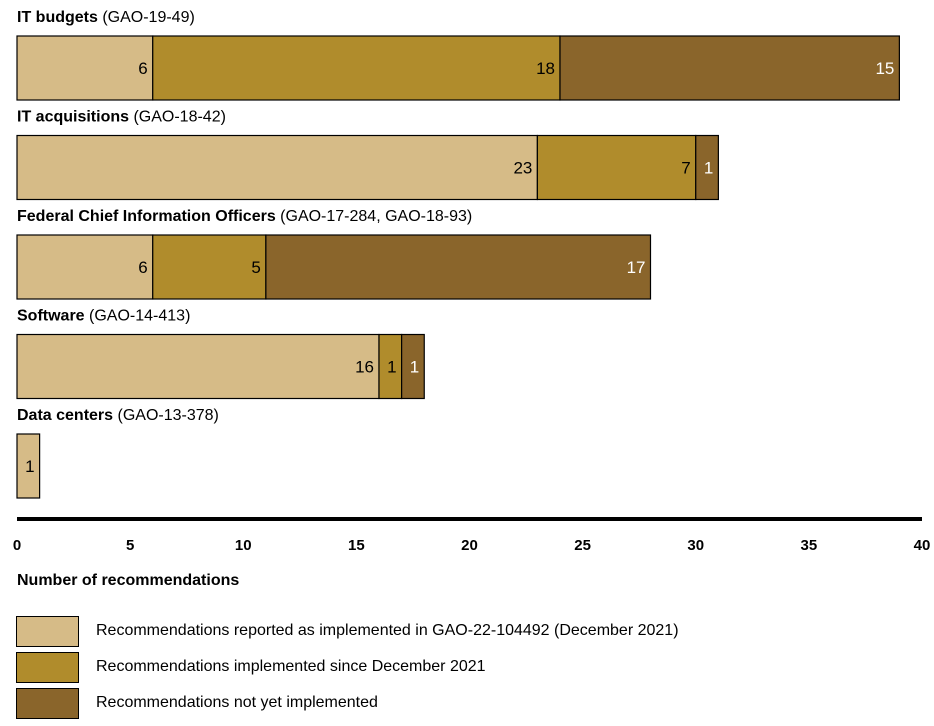 The image size is (934, 726). I want to click on x-tick-label: 5, so click(130, 545).